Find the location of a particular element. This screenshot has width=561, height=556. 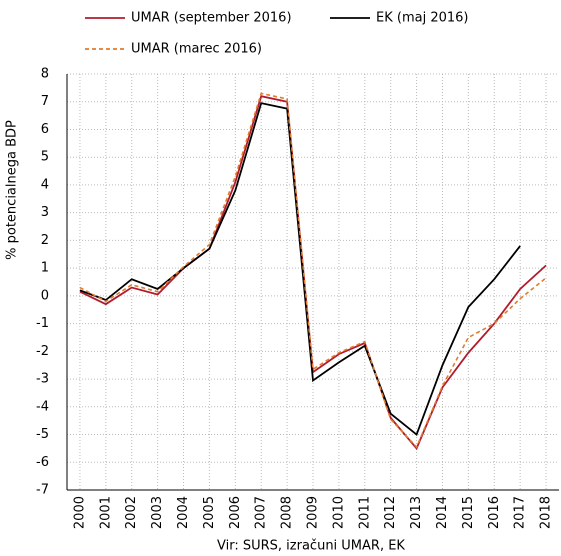

y-tick-label: 1 is located at coordinates (45, 268).